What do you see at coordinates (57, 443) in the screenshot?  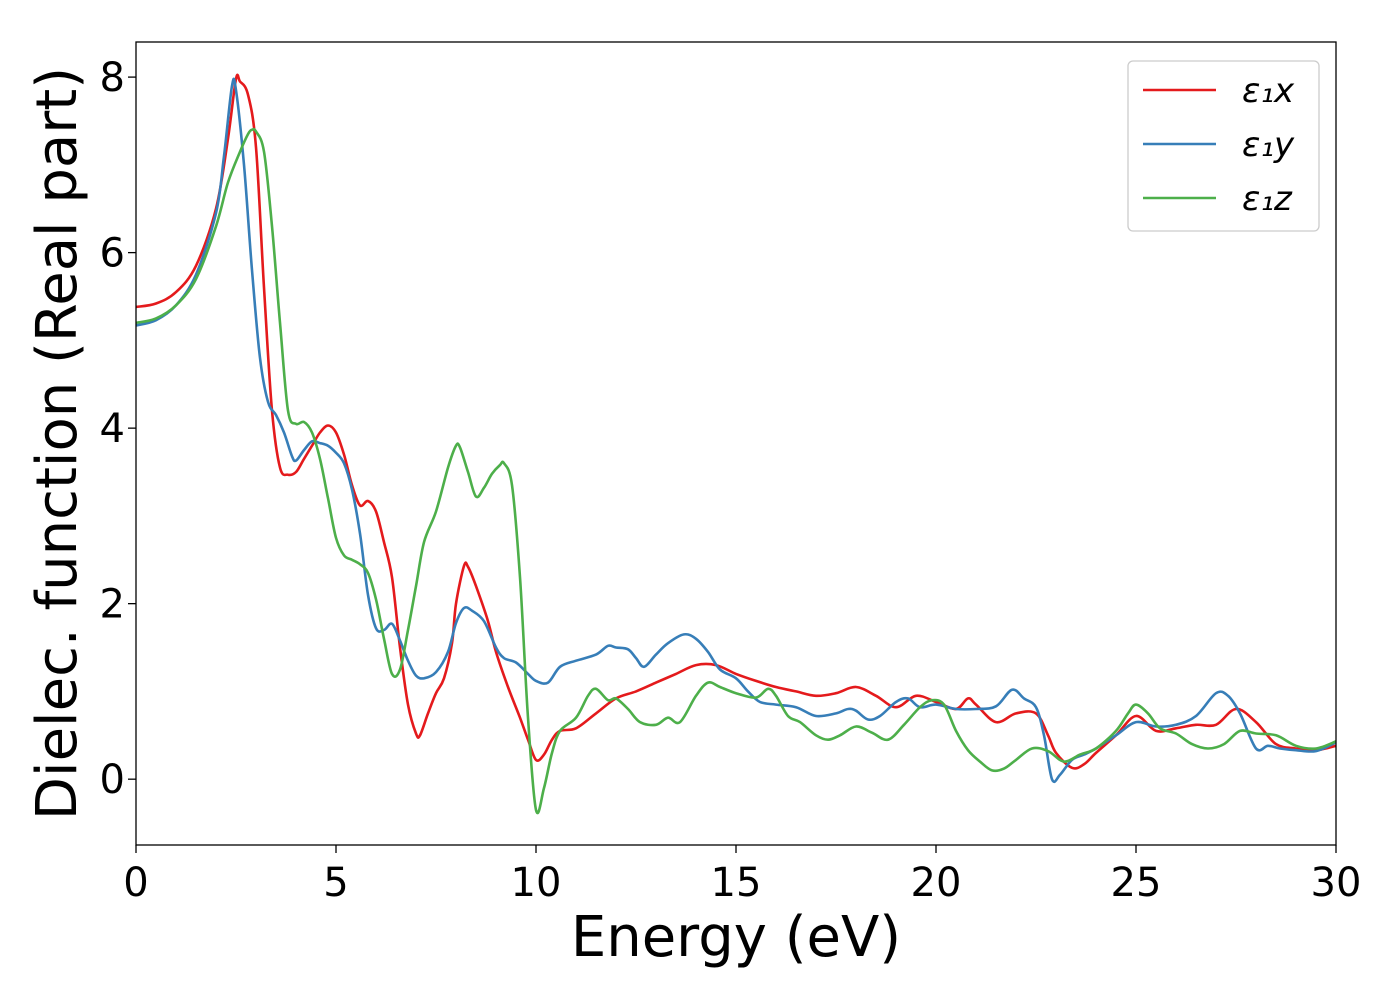 I see `y-axis-title: Dielec. function (Real part)` at bounding box center [57, 443].